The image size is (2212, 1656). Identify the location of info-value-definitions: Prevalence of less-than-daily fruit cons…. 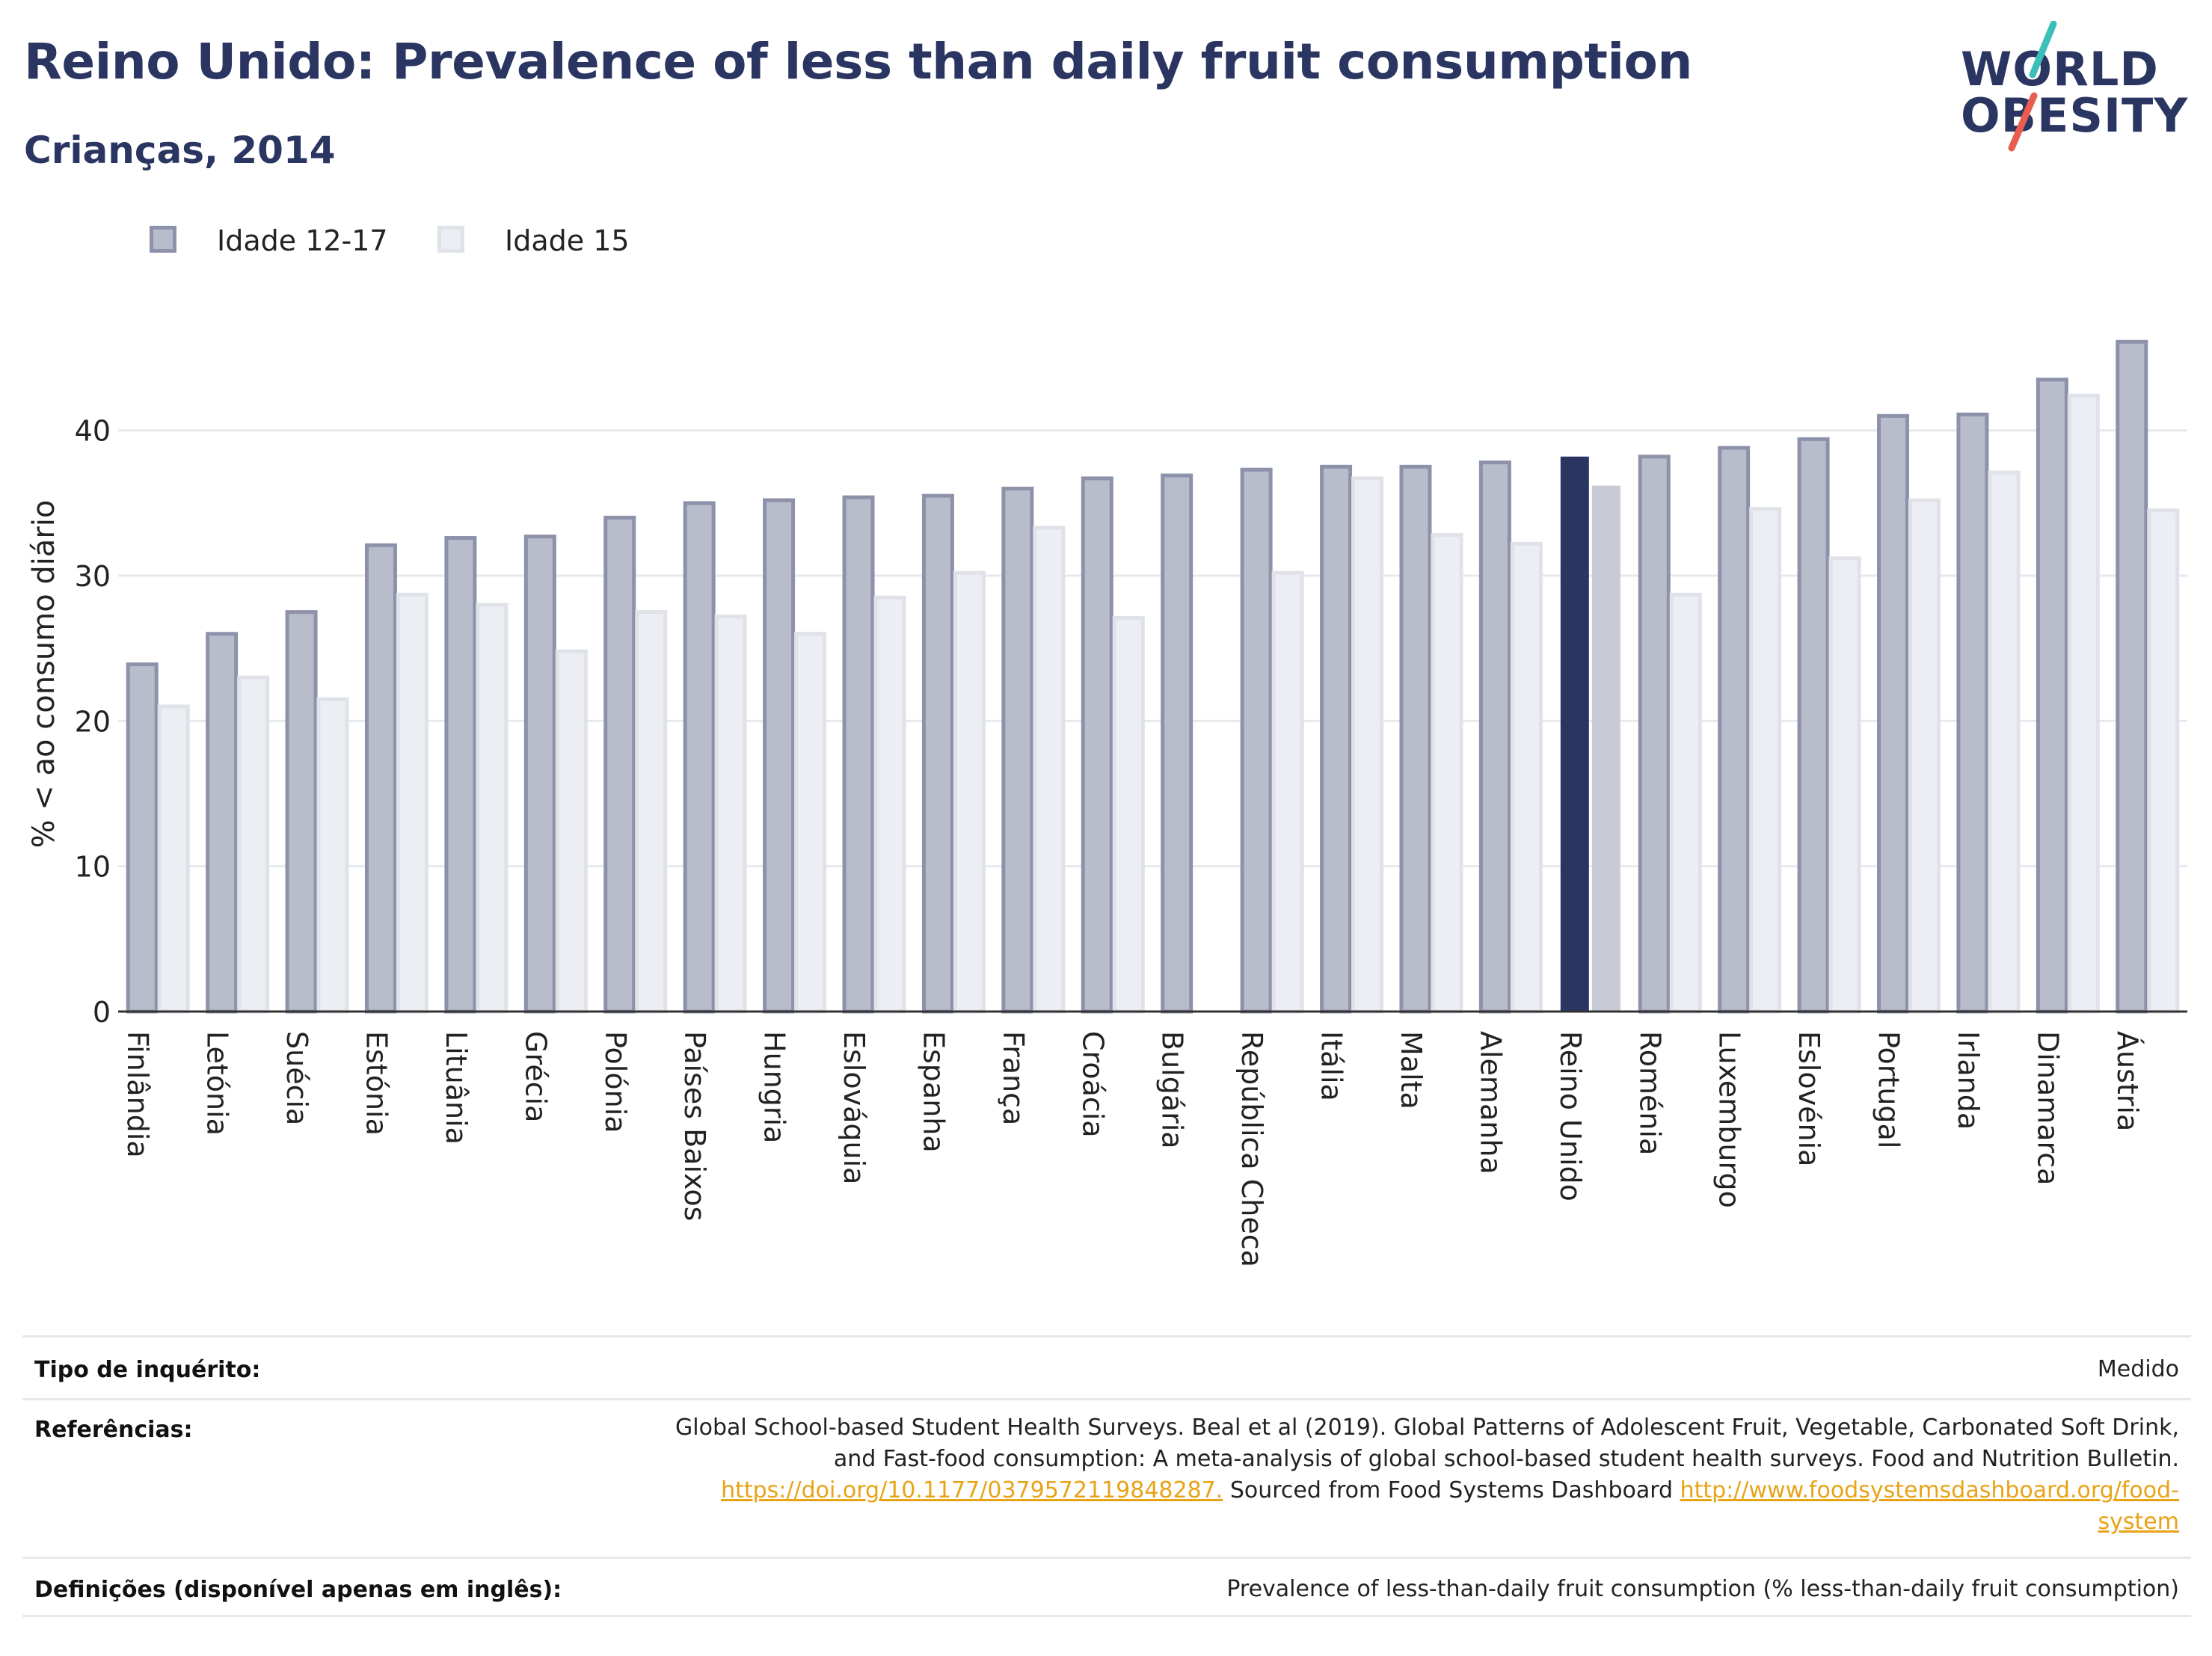
(1702, 1589).